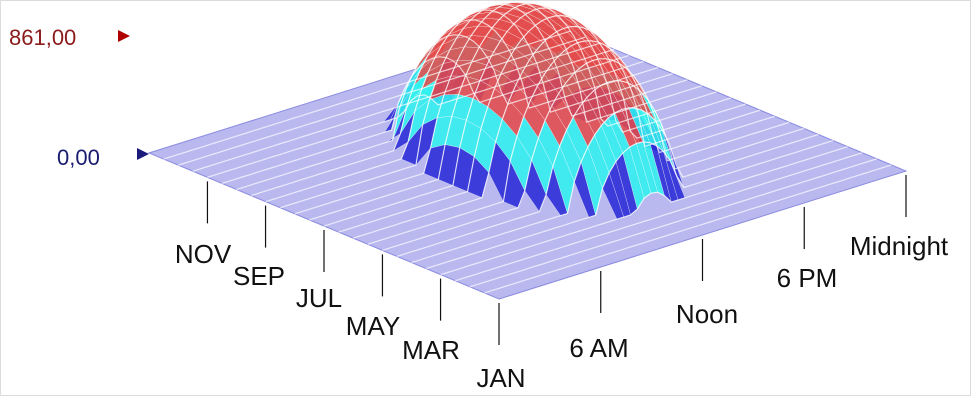  Describe the element at coordinates (500, 378) in the screenshot. I see `month-tick-label: JAN` at that location.